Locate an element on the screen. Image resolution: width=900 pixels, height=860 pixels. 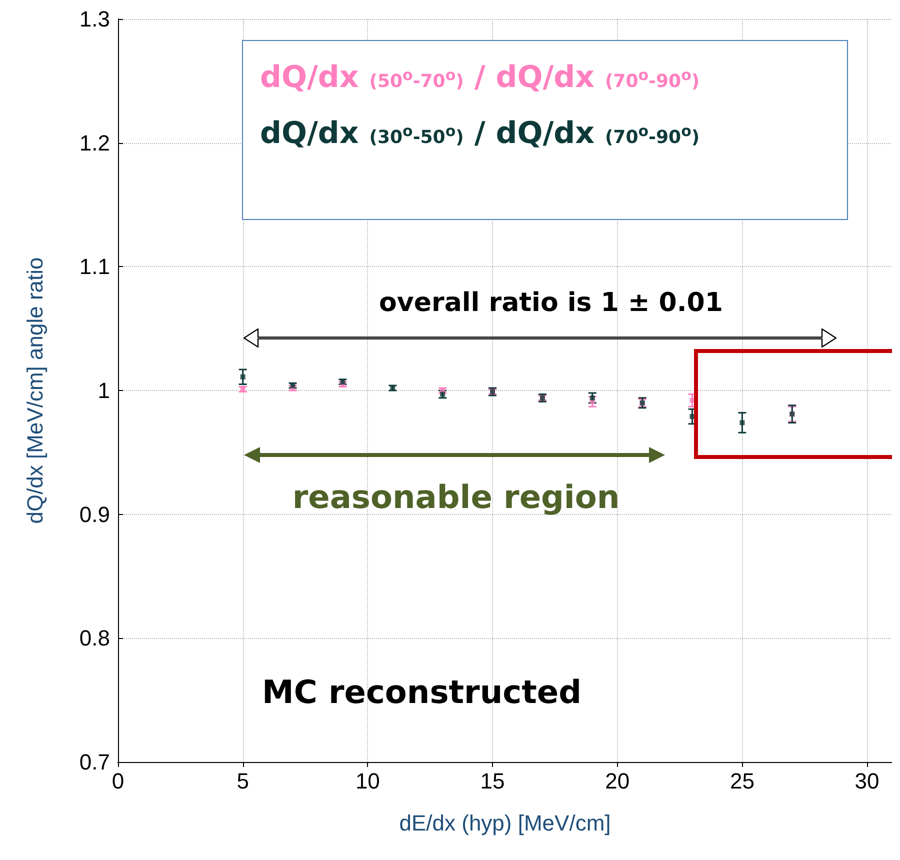
x-tick-label: 10 is located at coordinates (367, 781).